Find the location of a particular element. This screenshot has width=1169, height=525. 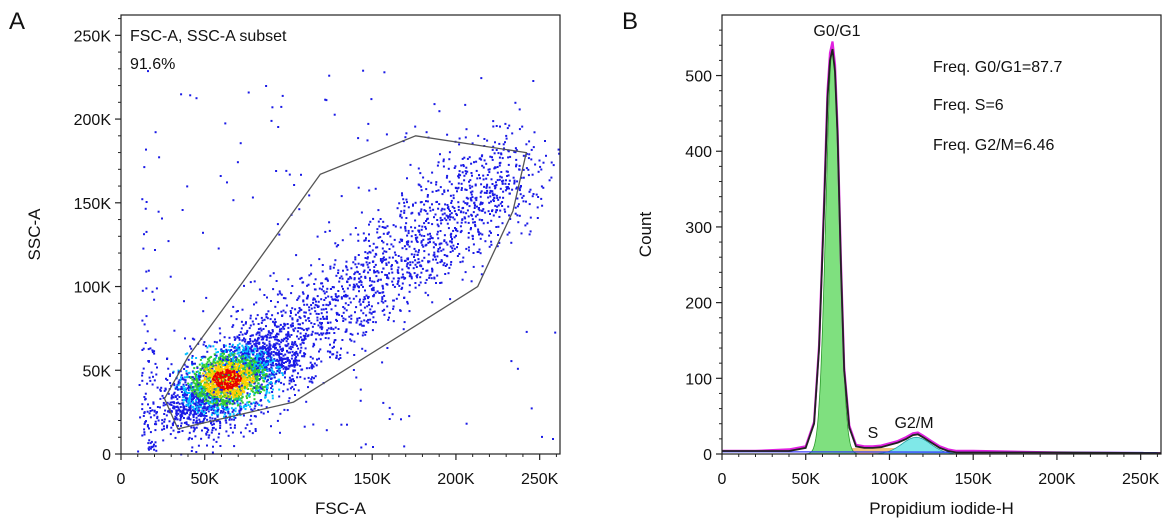

x-tick-label: 50K is located at coordinates (204, 479).